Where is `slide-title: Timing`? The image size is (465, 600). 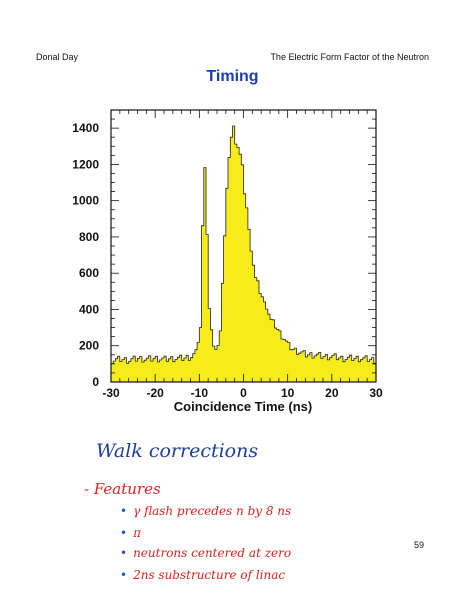
slide-title: Timing is located at coordinates (232, 76).